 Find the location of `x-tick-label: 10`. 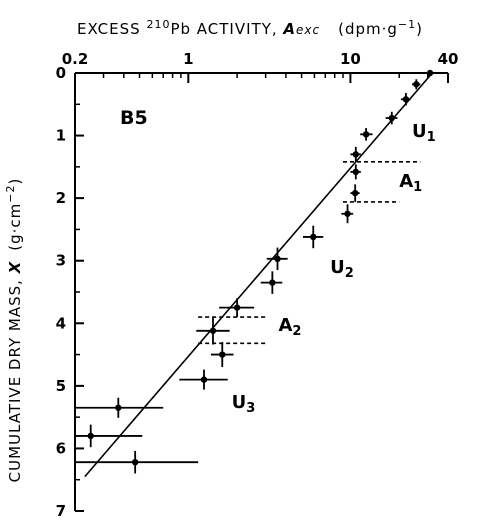

x-tick-label: 10 is located at coordinates (350, 59).